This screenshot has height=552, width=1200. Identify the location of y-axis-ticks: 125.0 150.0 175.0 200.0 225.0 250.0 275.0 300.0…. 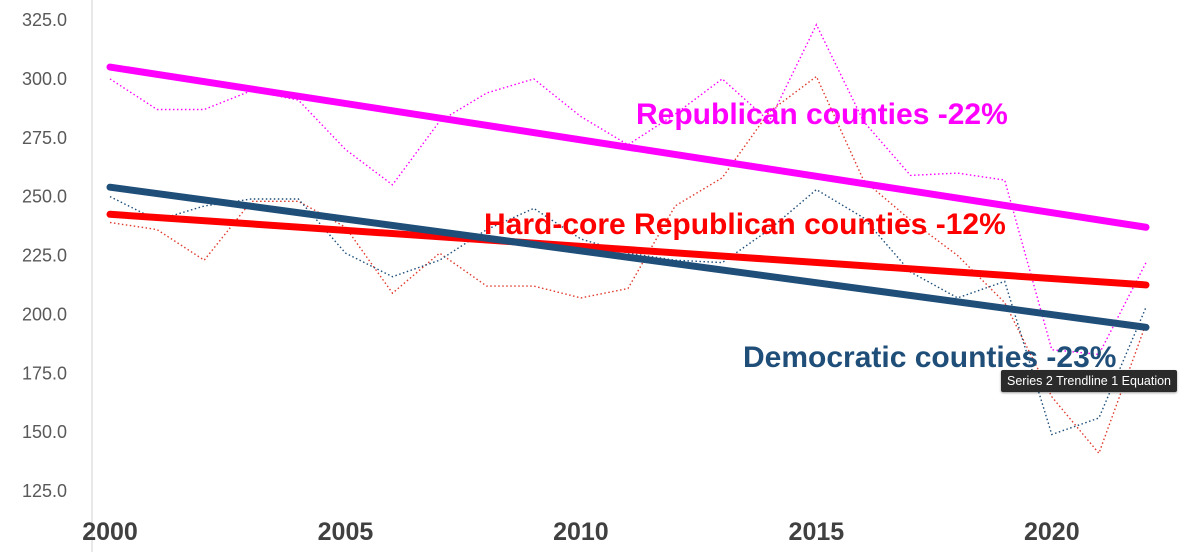
(44, 255).